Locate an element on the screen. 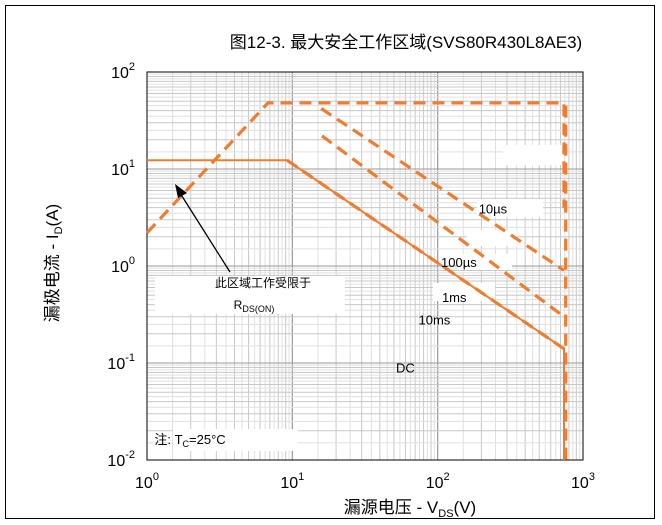 Image resolution: width=662 pixels, height=525 pixels. series-label: 100µs is located at coordinates (459, 262).